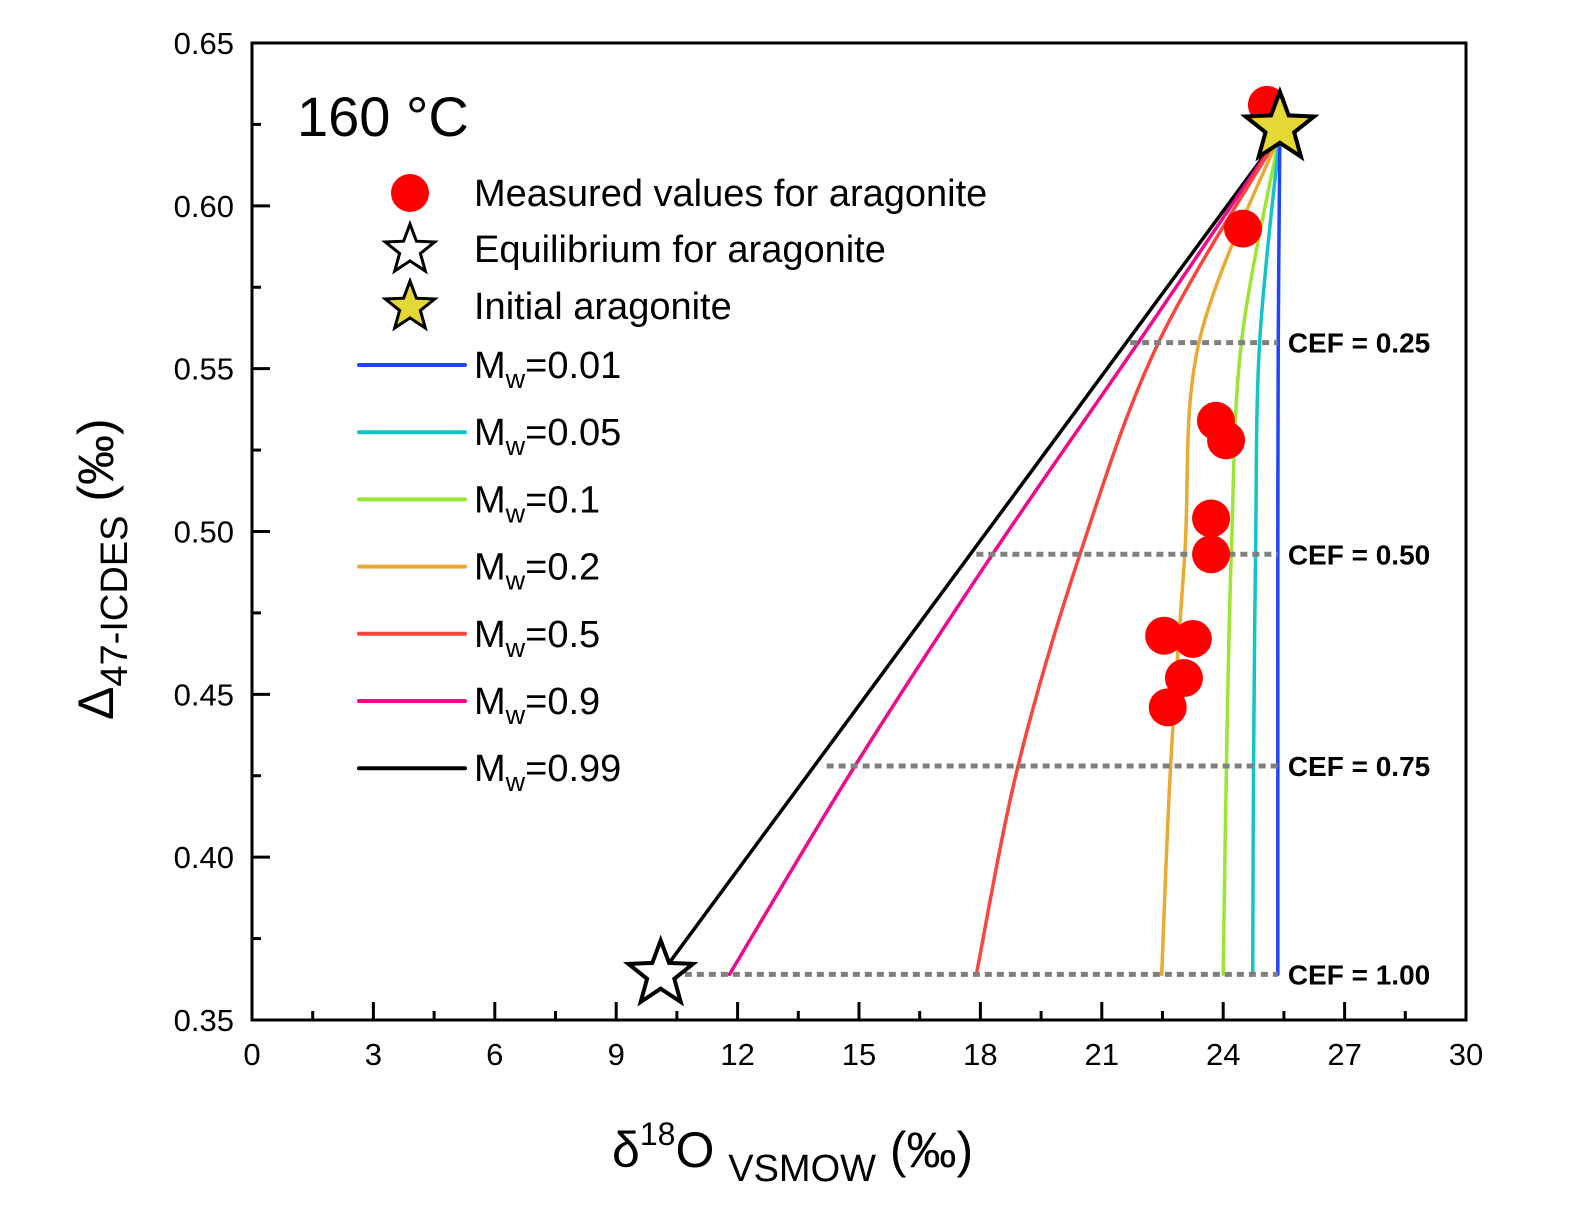 The image size is (1582, 1213). Describe the element at coordinates (626, 1150) in the screenshot. I see `x-axis-title-delta: δ` at that location.